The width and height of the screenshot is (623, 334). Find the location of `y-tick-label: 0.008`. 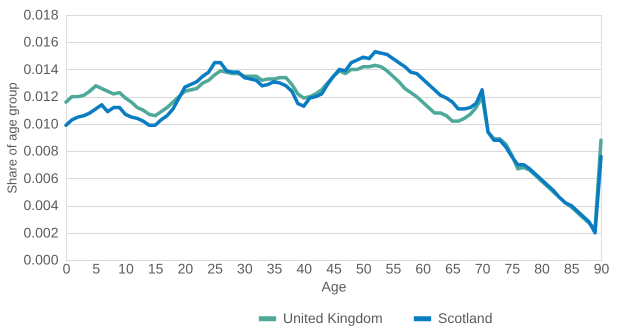

y-tick-label: 0.008 is located at coordinates (41, 150).